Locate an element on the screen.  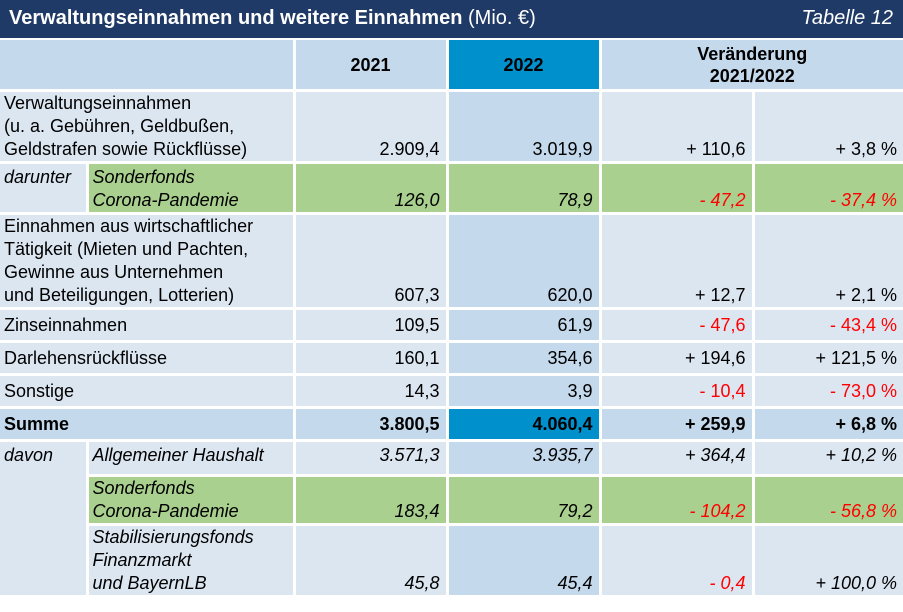
change-pct: + 3,8 % is located at coordinates (828, 127).